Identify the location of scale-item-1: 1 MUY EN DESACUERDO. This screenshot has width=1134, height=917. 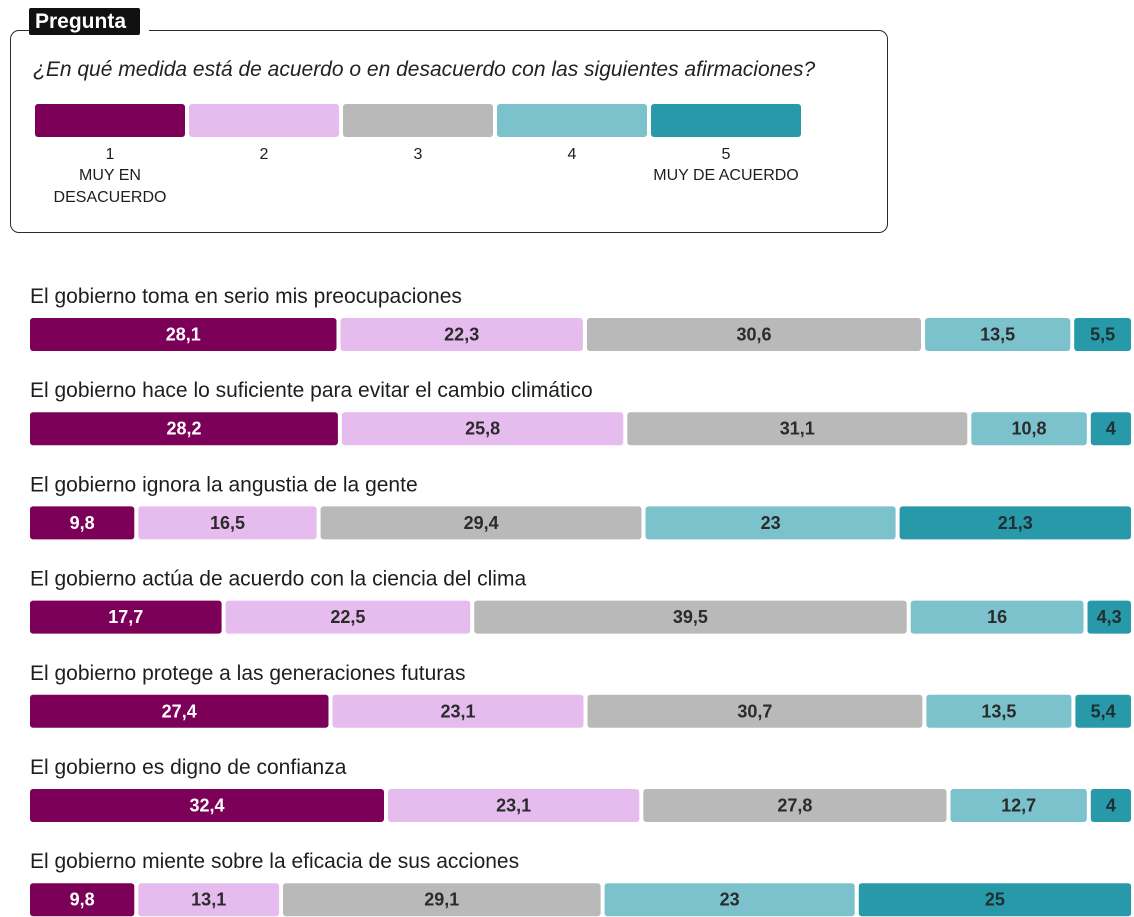
(110, 159).